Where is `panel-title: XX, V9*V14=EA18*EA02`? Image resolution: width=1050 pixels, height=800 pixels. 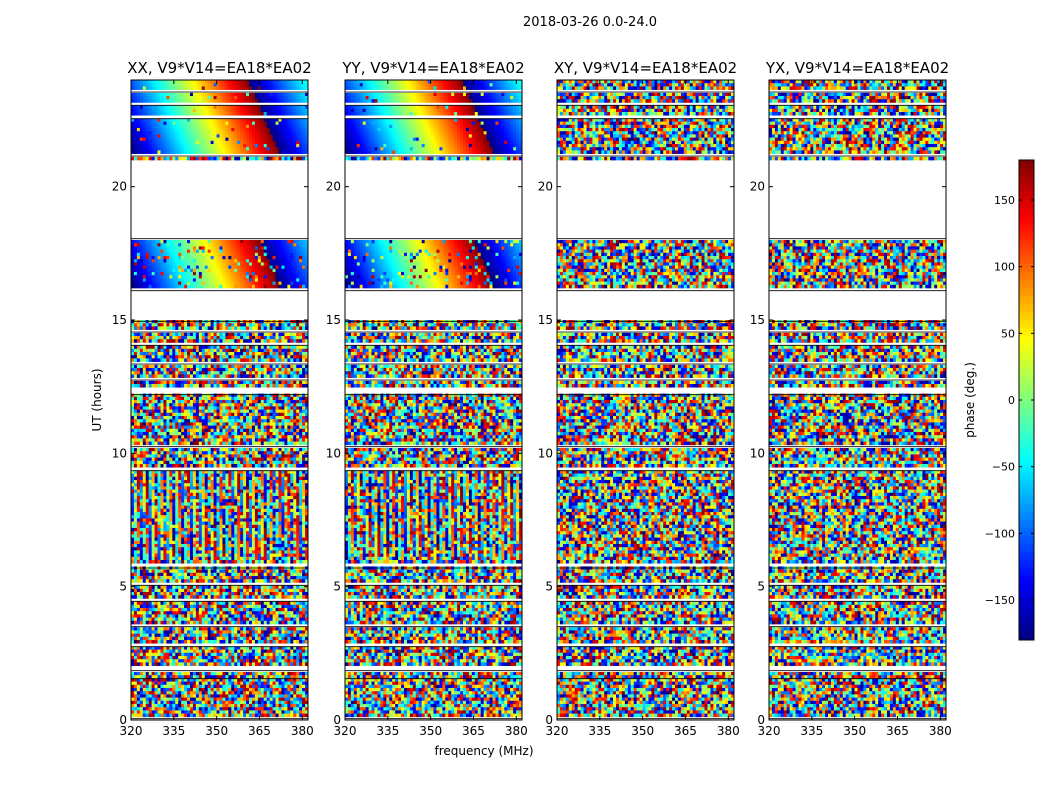 panel-title: XX, V9*V14=EA18*EA02 is located at coordinates (219, 68).